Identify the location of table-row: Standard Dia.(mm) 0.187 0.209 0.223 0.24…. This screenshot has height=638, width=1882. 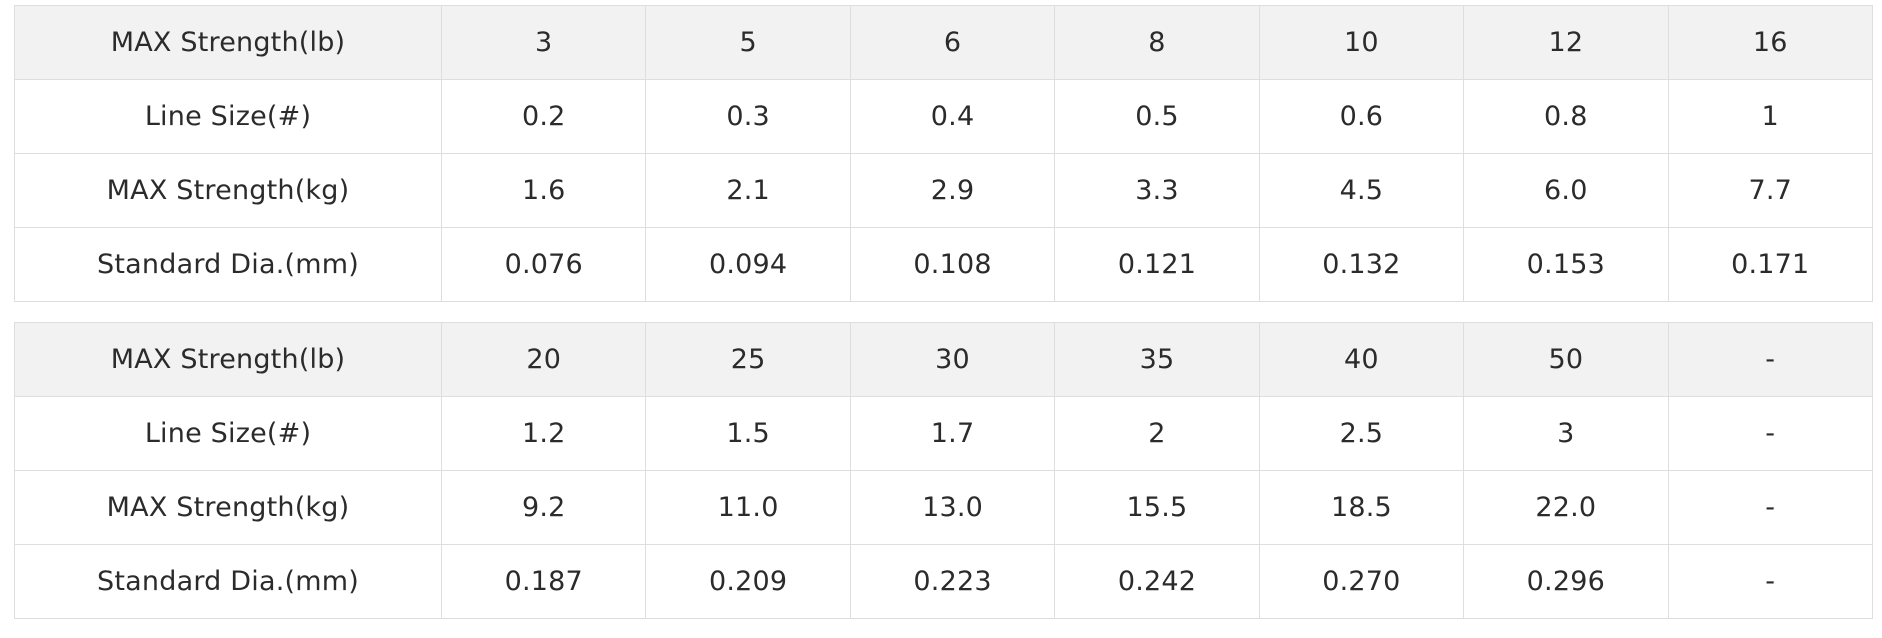
(943, 581).